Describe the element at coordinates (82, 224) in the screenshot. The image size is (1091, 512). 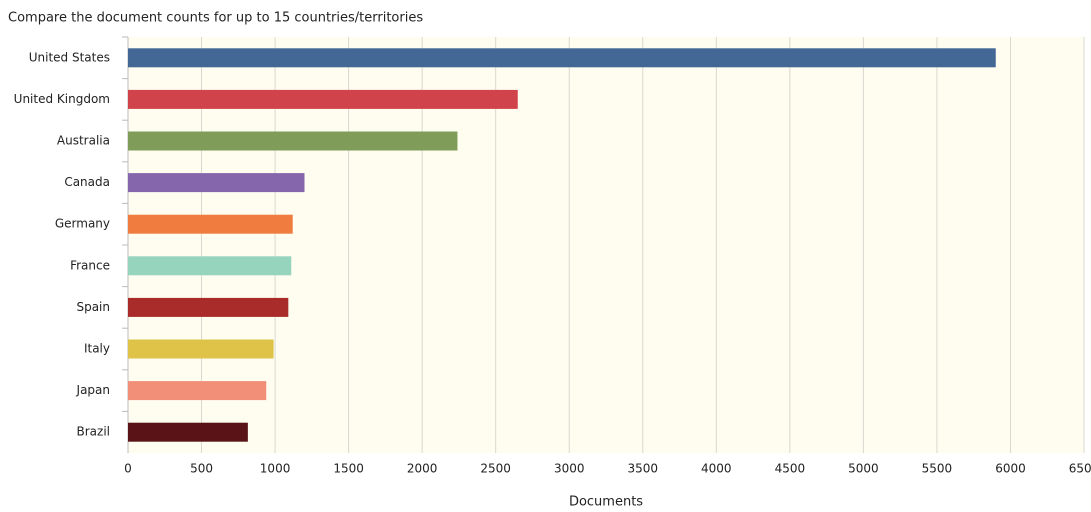
I see `y-tick-label: Germany` at that location.